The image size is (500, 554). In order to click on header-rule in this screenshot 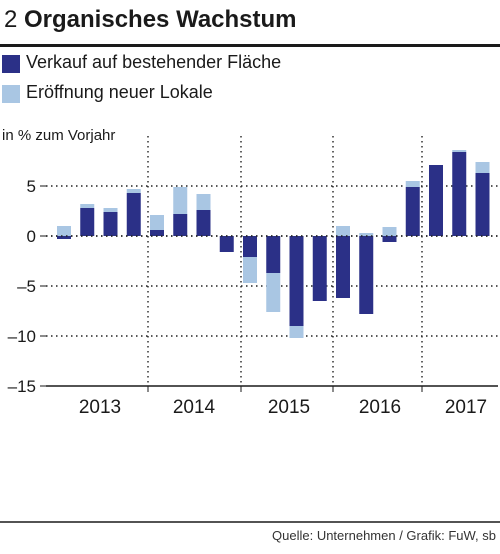, I will do `click(250, 45)`.